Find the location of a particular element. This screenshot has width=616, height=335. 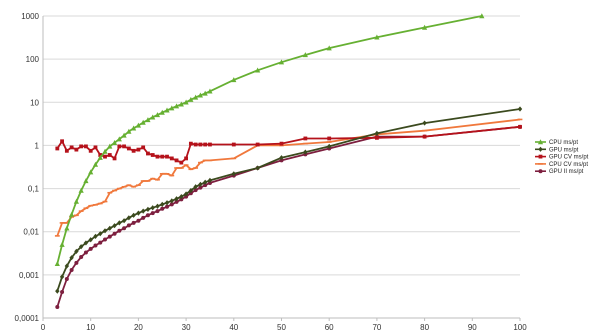

y-tick-label: 0,001 is located at coordinates (29, 275).